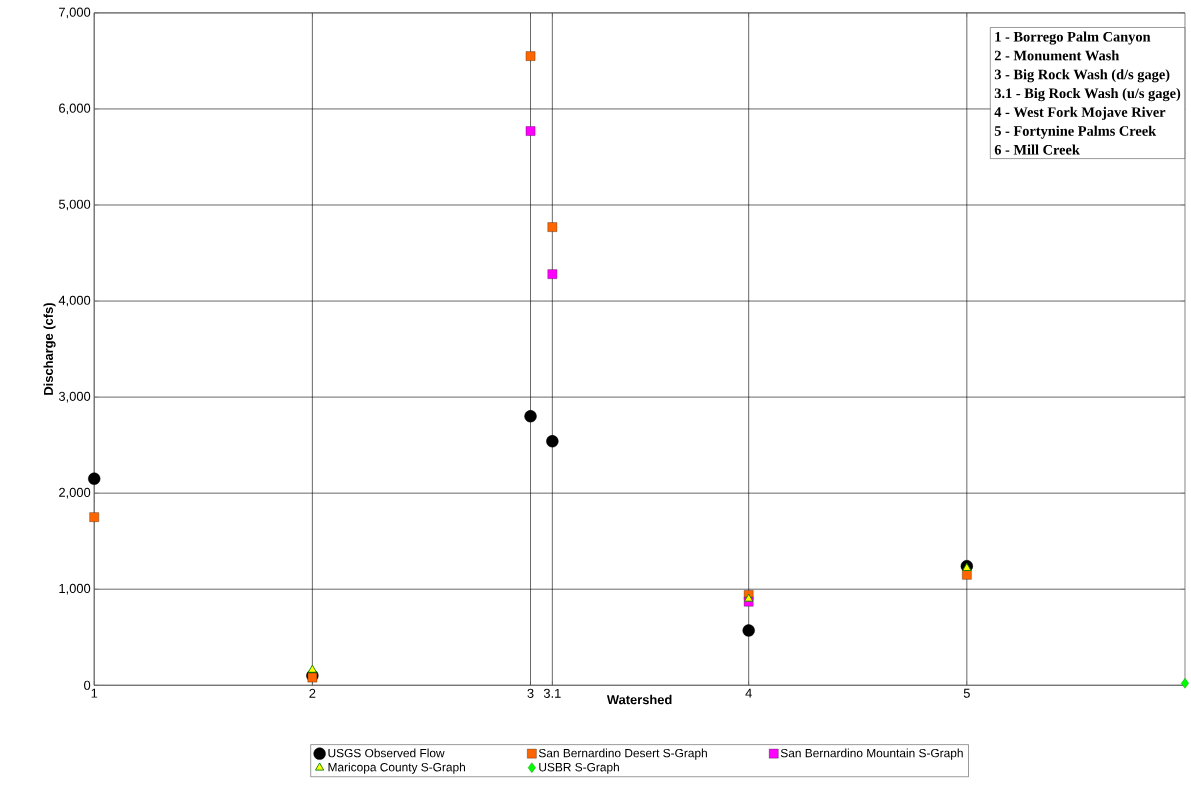  I want to click on legend-label: USBR S-Graph, so click(579, 768).